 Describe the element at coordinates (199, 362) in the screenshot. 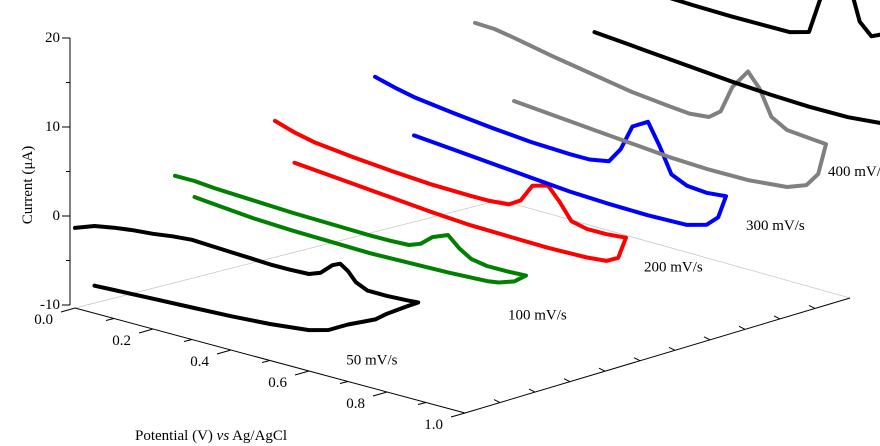

I see `x-tick-label: 0.4` at that location.